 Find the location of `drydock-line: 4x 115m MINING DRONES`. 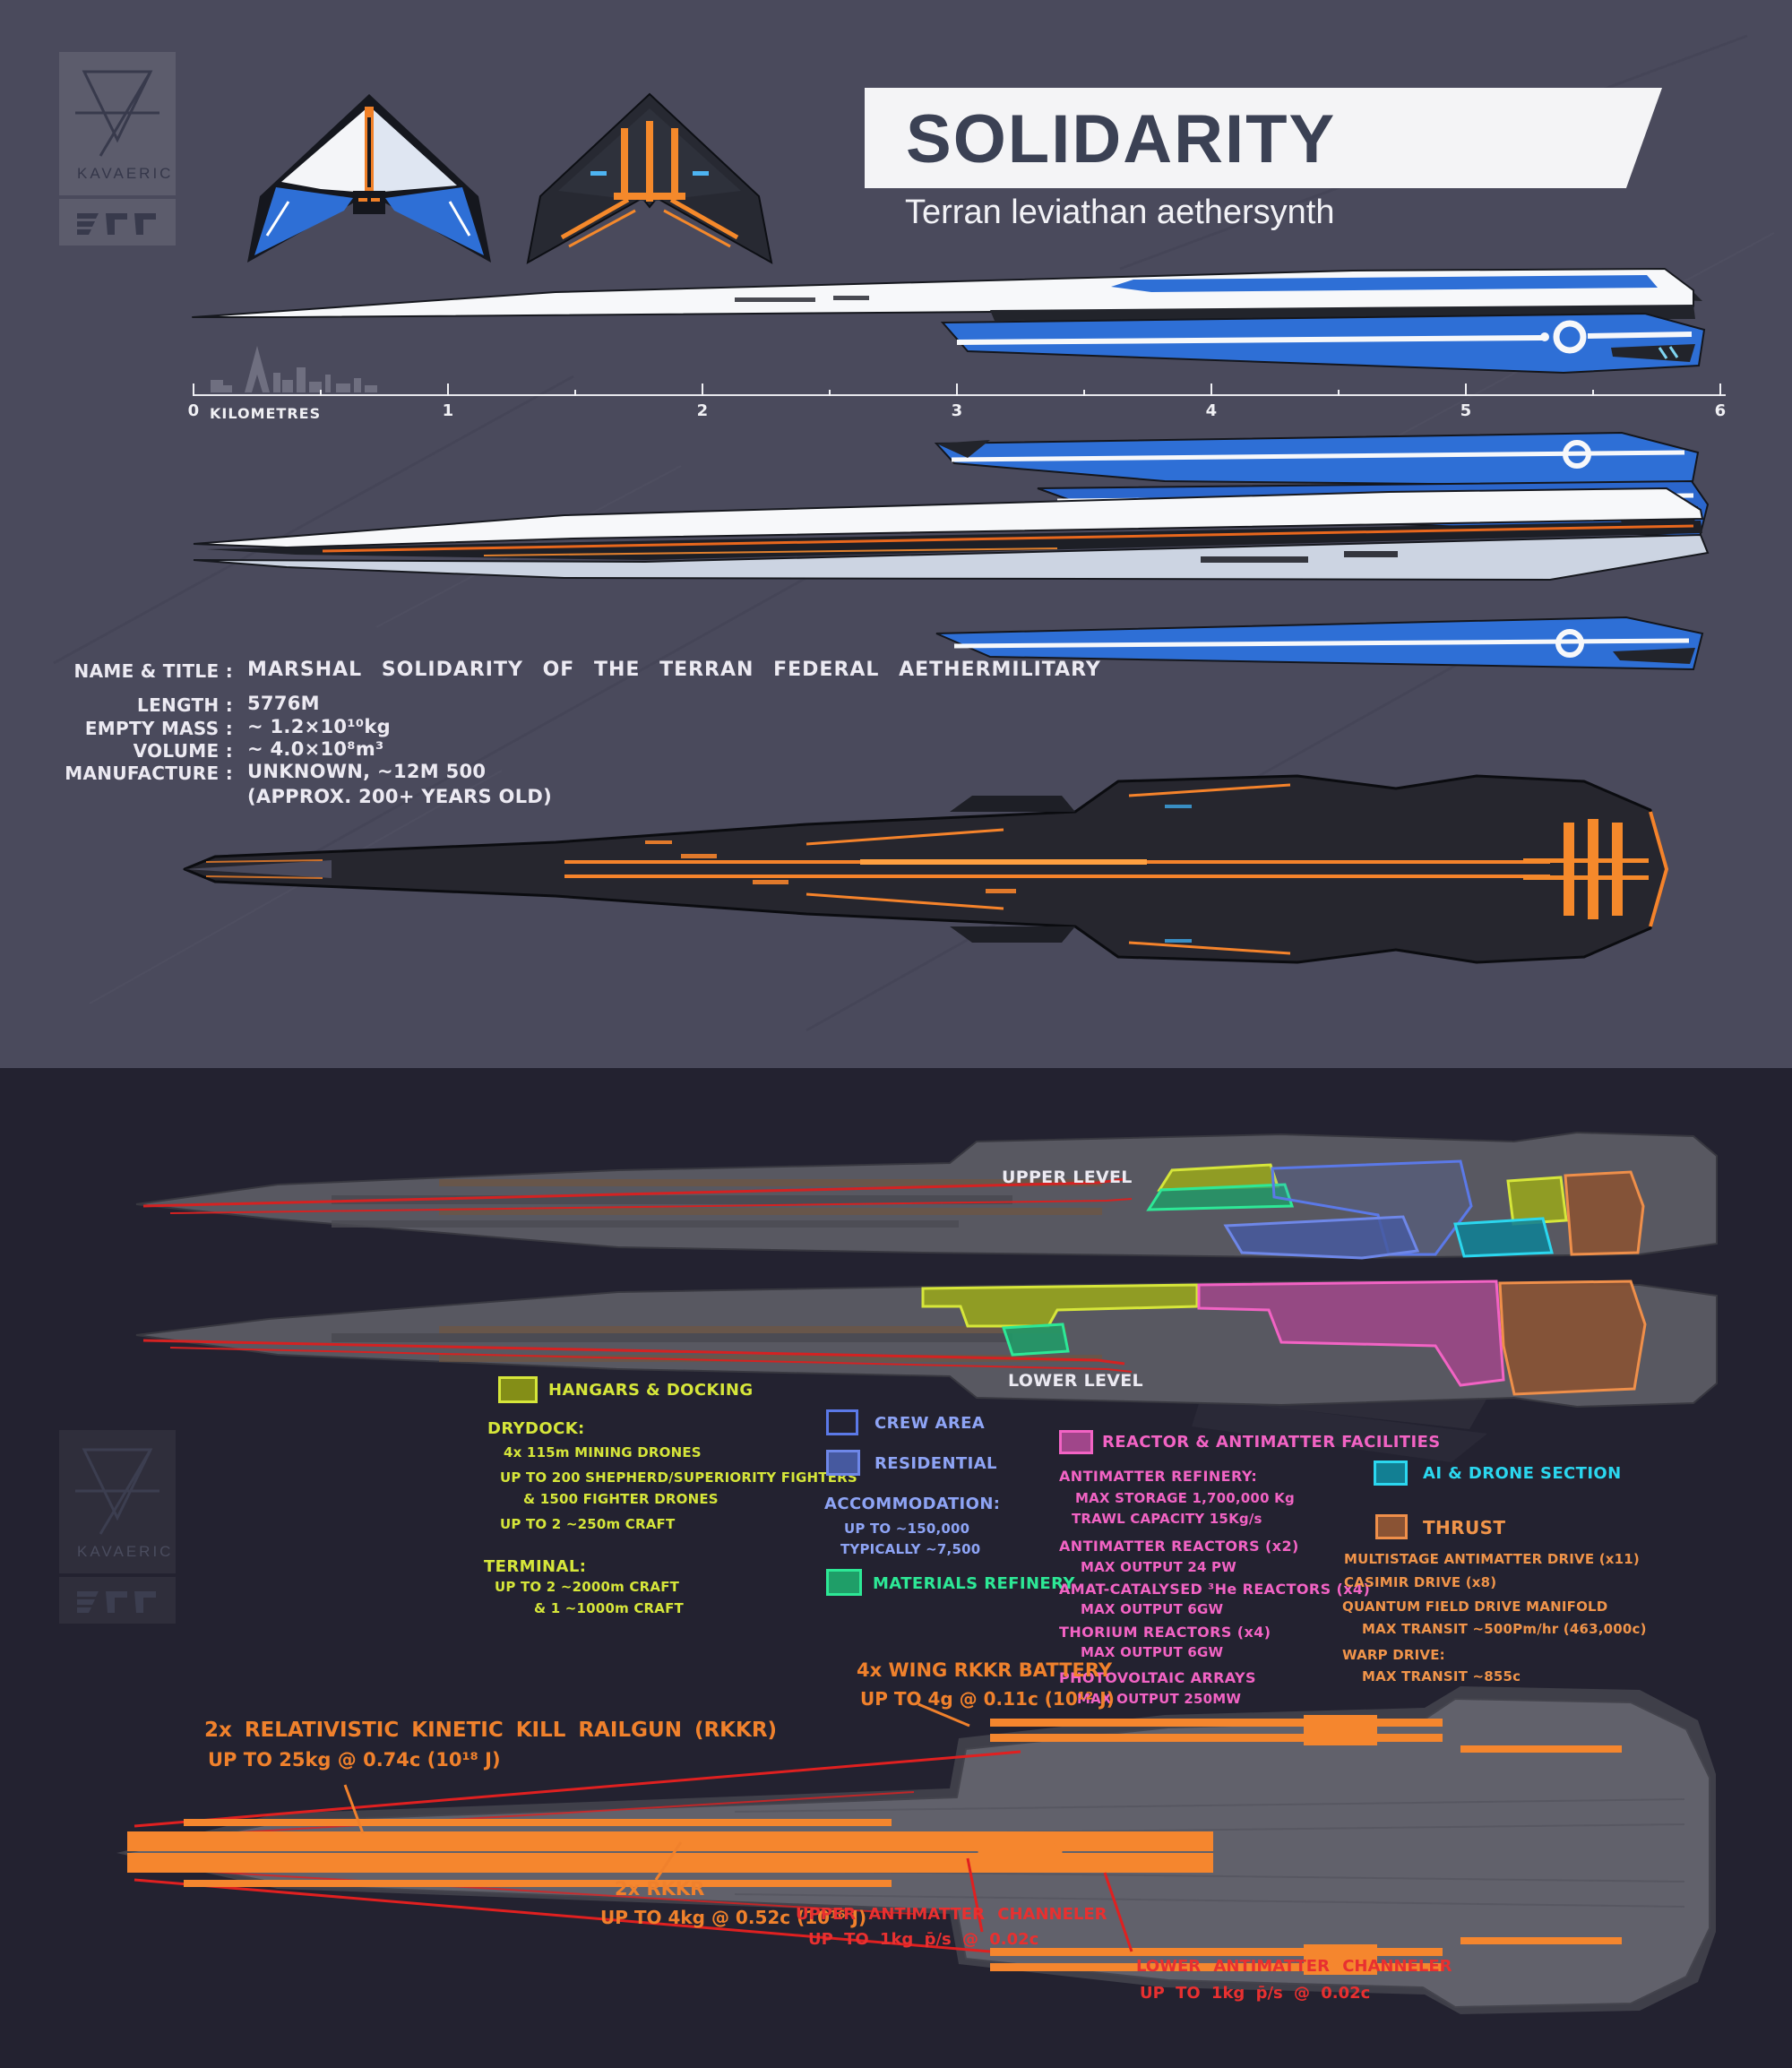

drydock-line: 4x 115m MINING DRONES is located at coordinates (603, 1452).